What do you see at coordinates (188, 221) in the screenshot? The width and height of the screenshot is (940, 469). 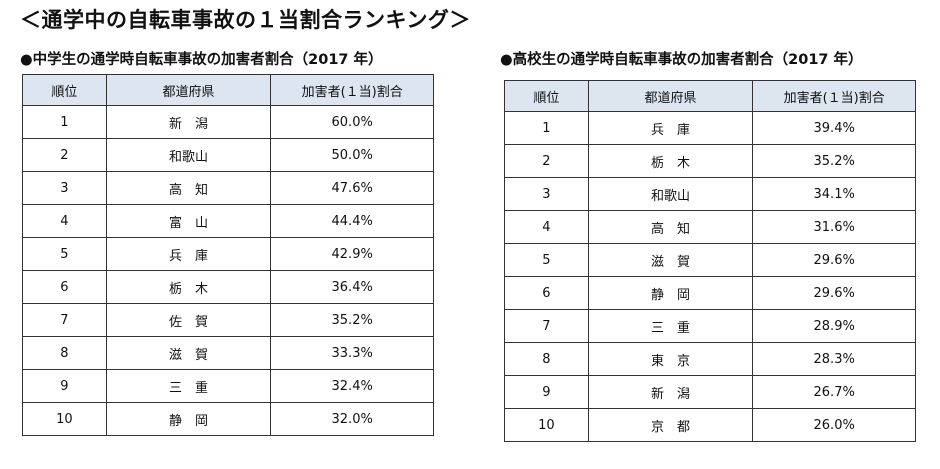 I see `prefecture-cell: 富 山` at bounding box center [188, 221].